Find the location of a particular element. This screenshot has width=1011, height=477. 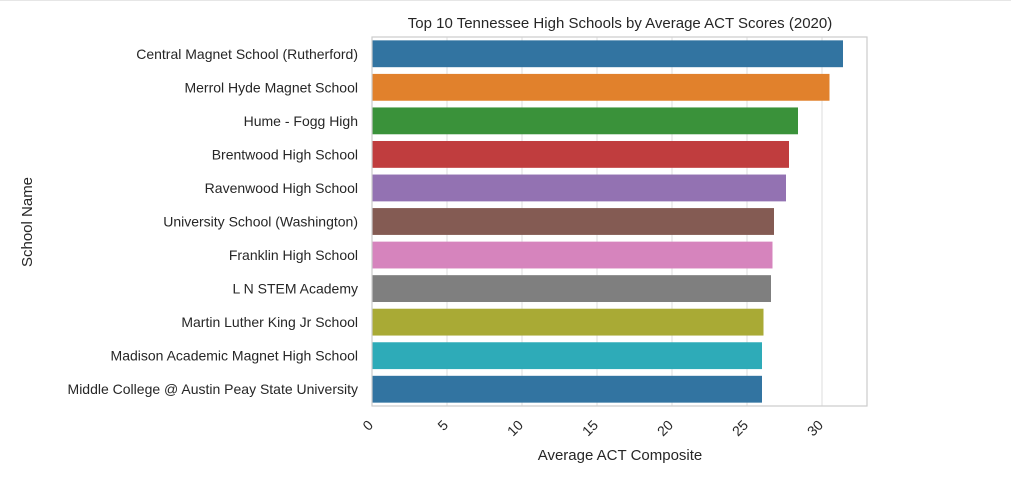

x-tick-label: 15 is located at coordinates (590, 428).